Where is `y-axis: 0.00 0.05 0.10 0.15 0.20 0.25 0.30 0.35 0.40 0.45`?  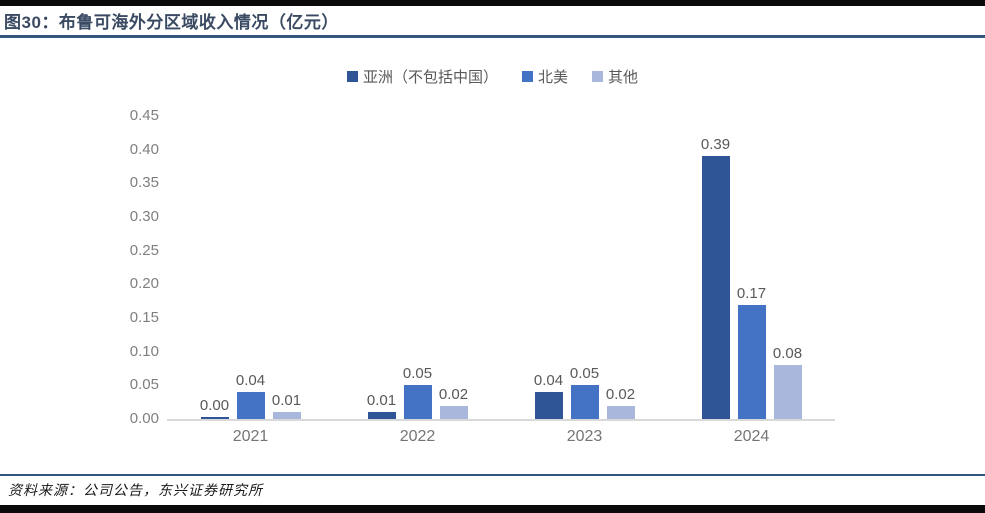
y-axis: 0.00 0.05 0.10 0.15 0.20 0.25 0.30 0.35 0.40 0.45 is located at coordinates (143, 267).